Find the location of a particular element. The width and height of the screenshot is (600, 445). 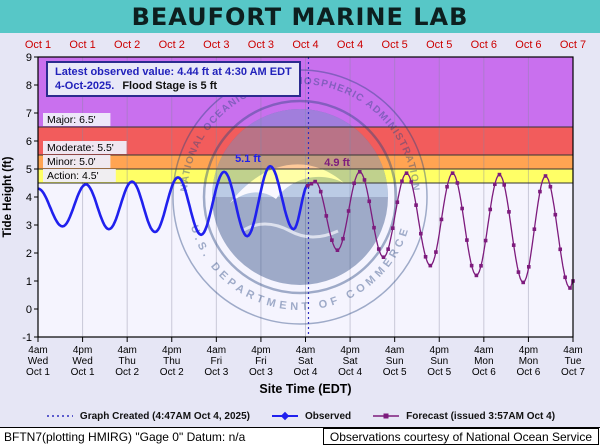

y-tick-label: 8 is located at coordinates (29, 86).